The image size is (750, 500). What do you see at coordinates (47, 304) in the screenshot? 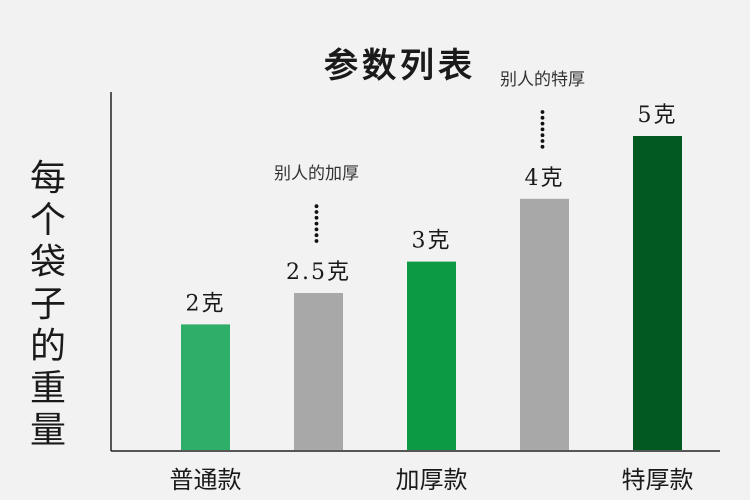
I see `y-axis-label: 每个袋子的重量` at bounding box center [47, 304].